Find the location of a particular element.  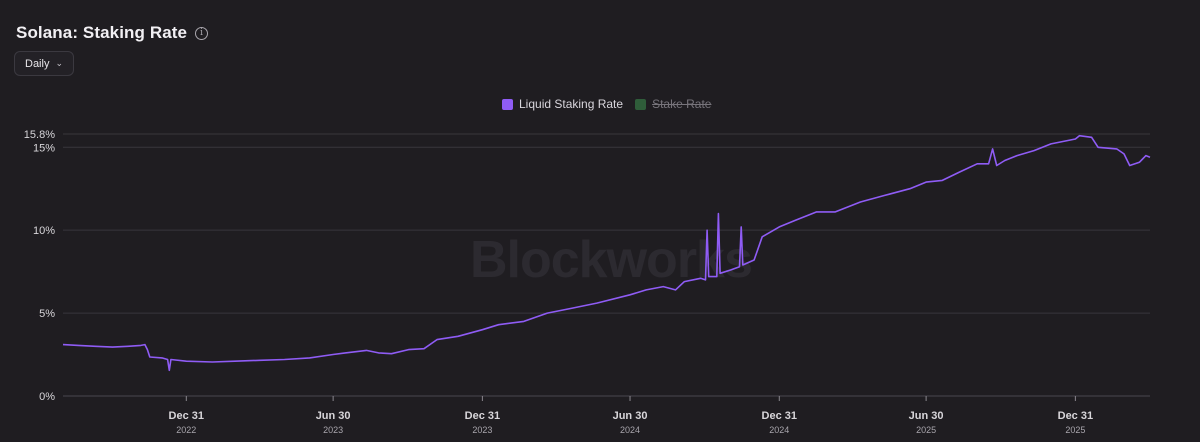

chart-header: Solana: Staking Rate i is located at coordinates (112, 33).